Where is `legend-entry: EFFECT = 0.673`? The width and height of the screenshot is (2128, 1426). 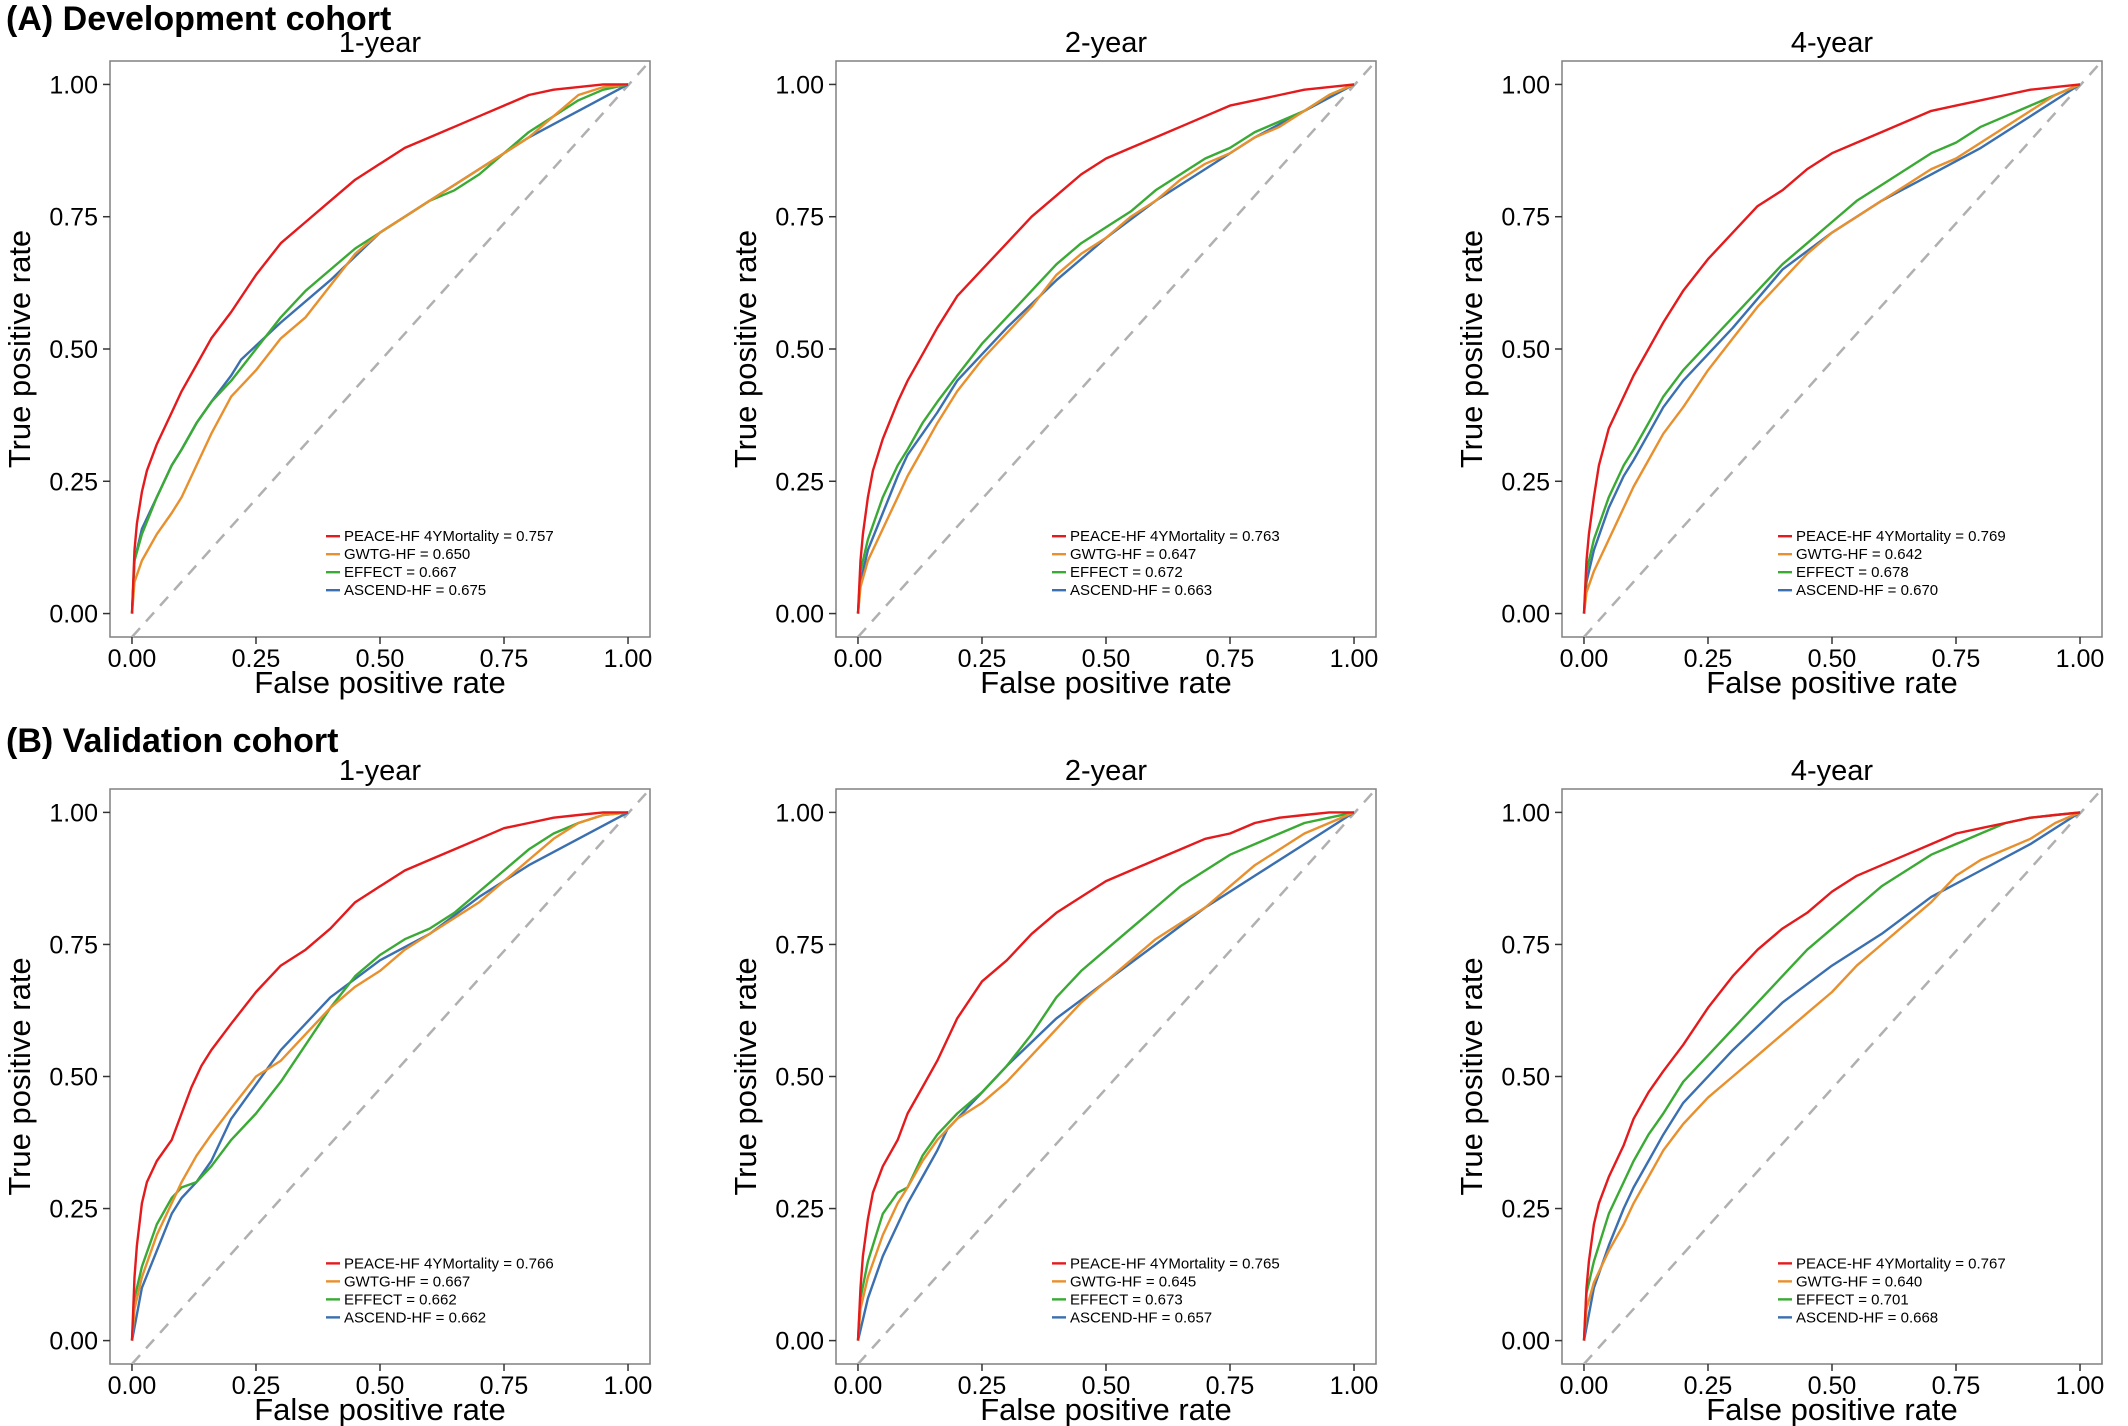
legend-entry: EFFECT = 0.673 is located at coordinates (1126, 1299).